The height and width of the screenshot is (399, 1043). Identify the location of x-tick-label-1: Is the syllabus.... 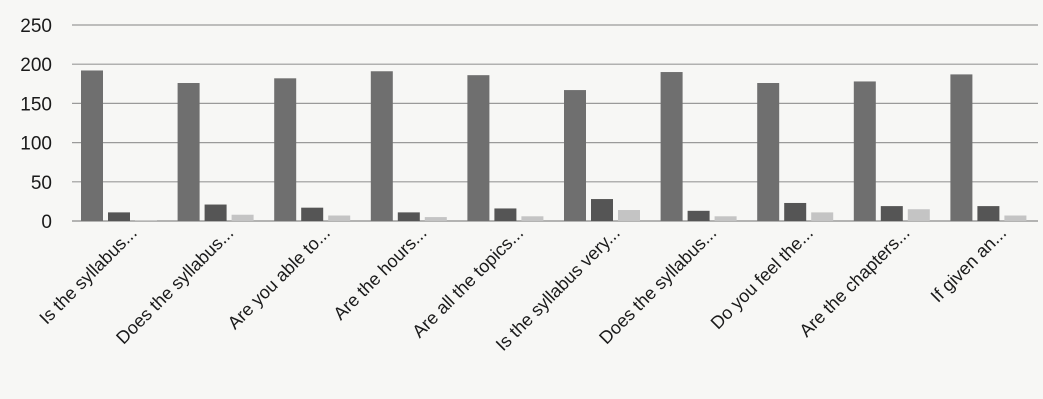
(87, 275).